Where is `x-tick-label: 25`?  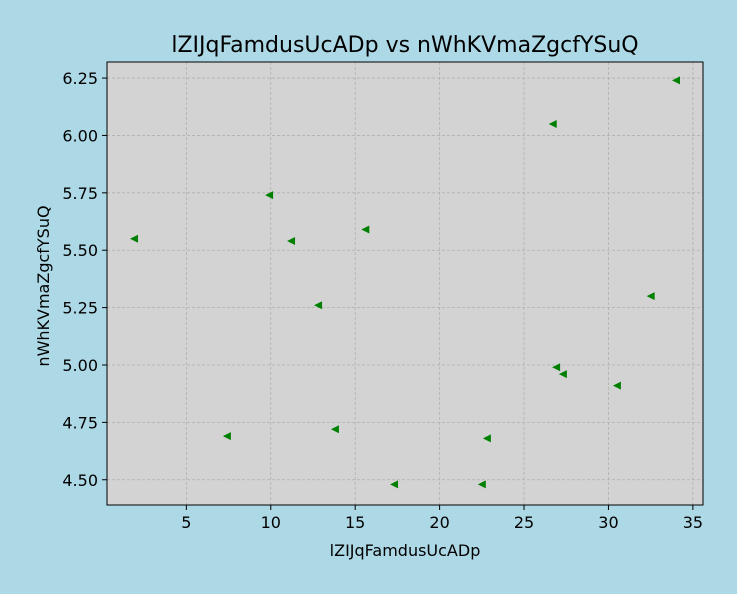
x-tick-label: 25 is located at coordinates (524, 522).